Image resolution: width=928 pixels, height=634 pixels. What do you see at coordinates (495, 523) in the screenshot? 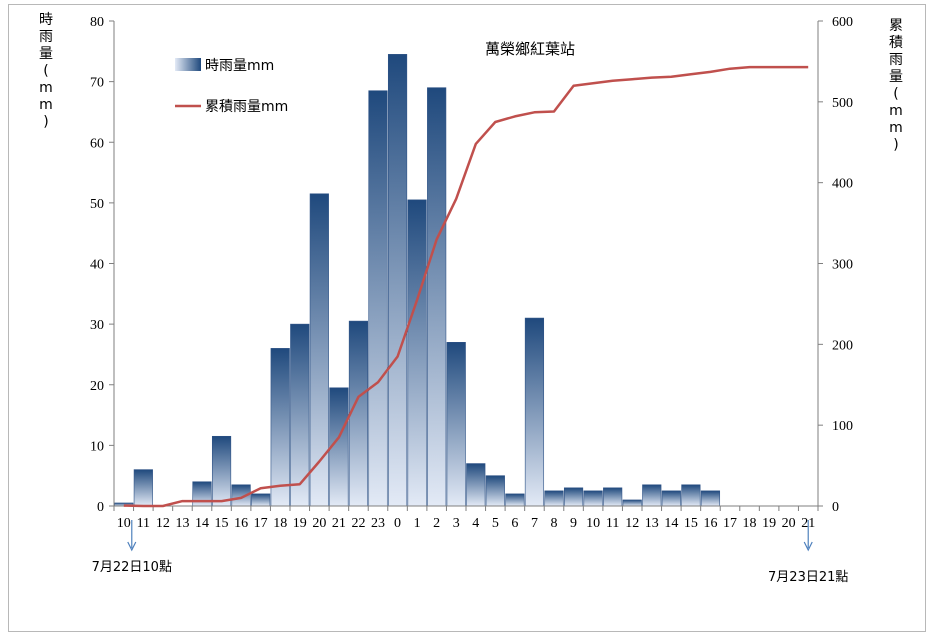
I see `x-tick-label: 5` at bounding box center [495, 523].